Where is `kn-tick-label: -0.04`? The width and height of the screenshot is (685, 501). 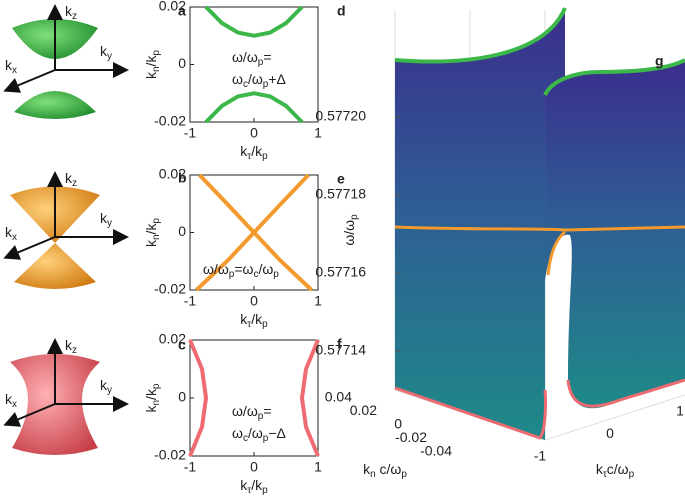
kn-tick-label: -0.04 is located at coordinates (436, 451).